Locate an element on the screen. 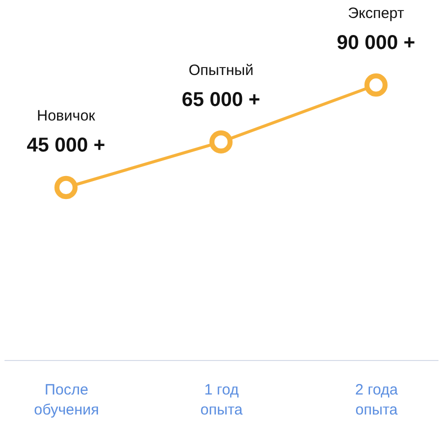 This screenshot has height=433, width=441. data-label: 45 000 + is located at coordinates (66, 145).